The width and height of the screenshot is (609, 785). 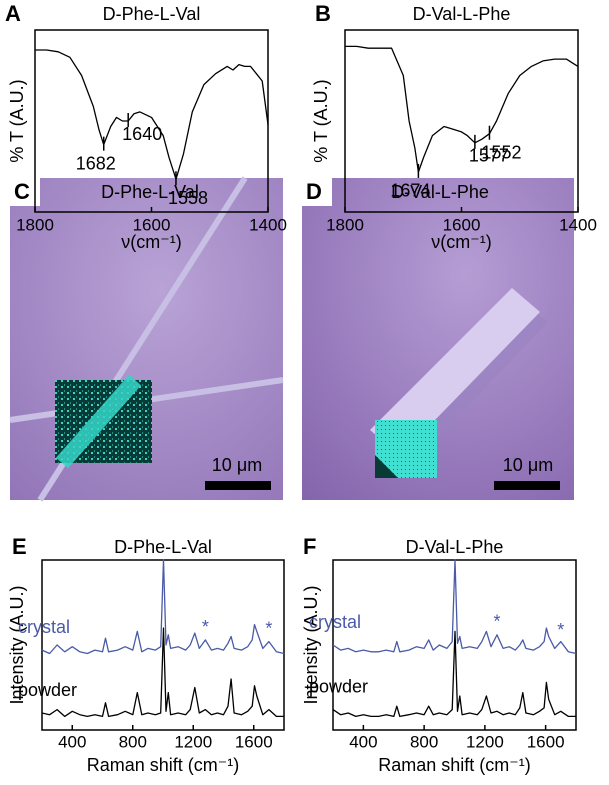 I want to click on peak-label: 1558, so click(x=188, y=198).